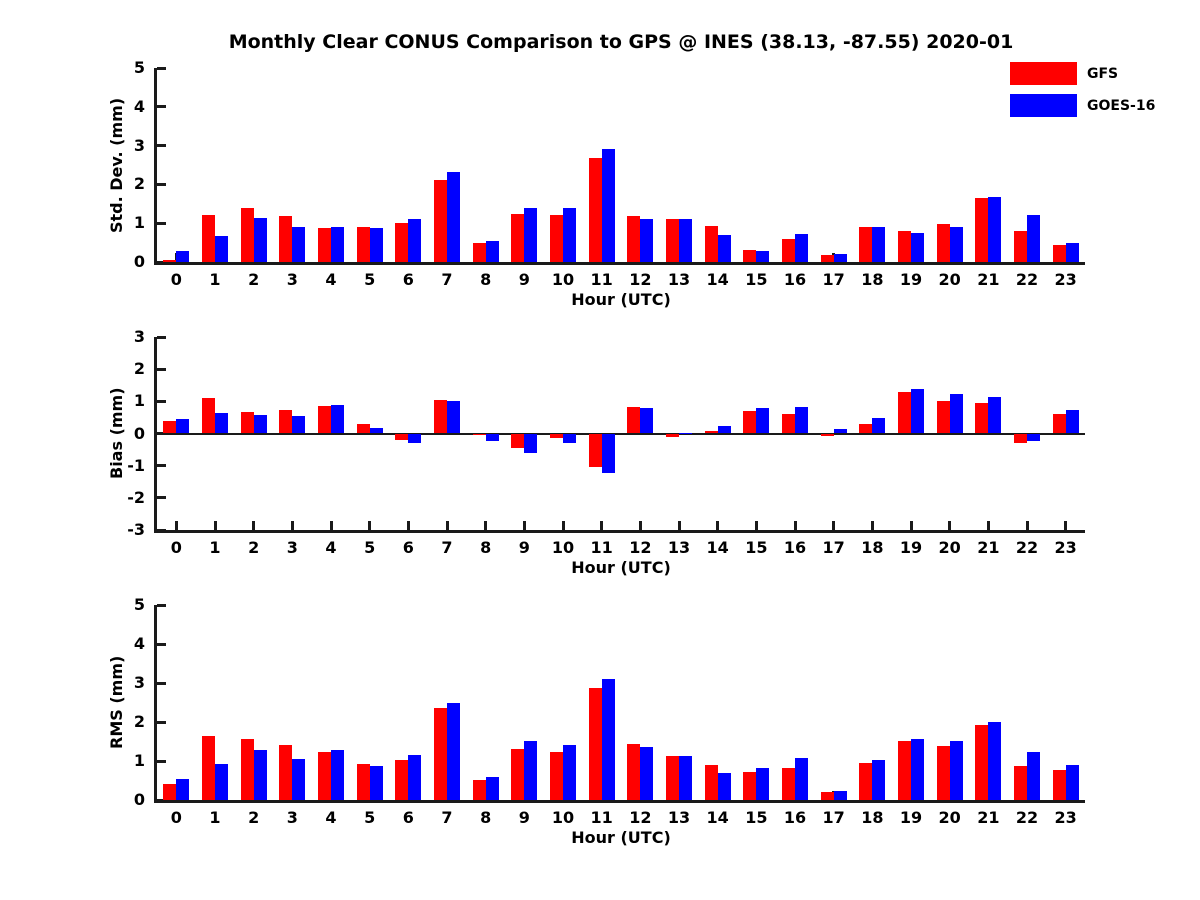 This screenshot has width=1200, height=900. I want to click on y-tick-label: 1, so click(139, 760).